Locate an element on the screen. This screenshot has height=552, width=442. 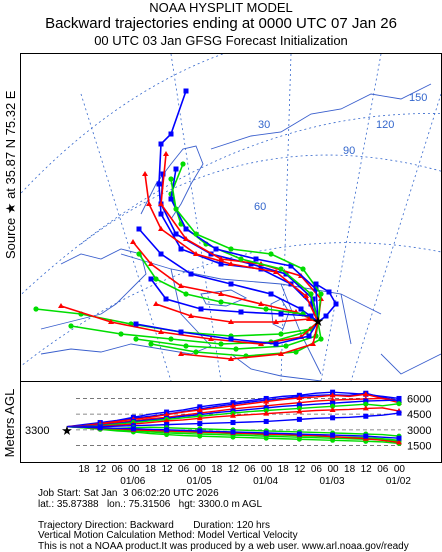
lon-gridline is located at coordinates (126, 237).